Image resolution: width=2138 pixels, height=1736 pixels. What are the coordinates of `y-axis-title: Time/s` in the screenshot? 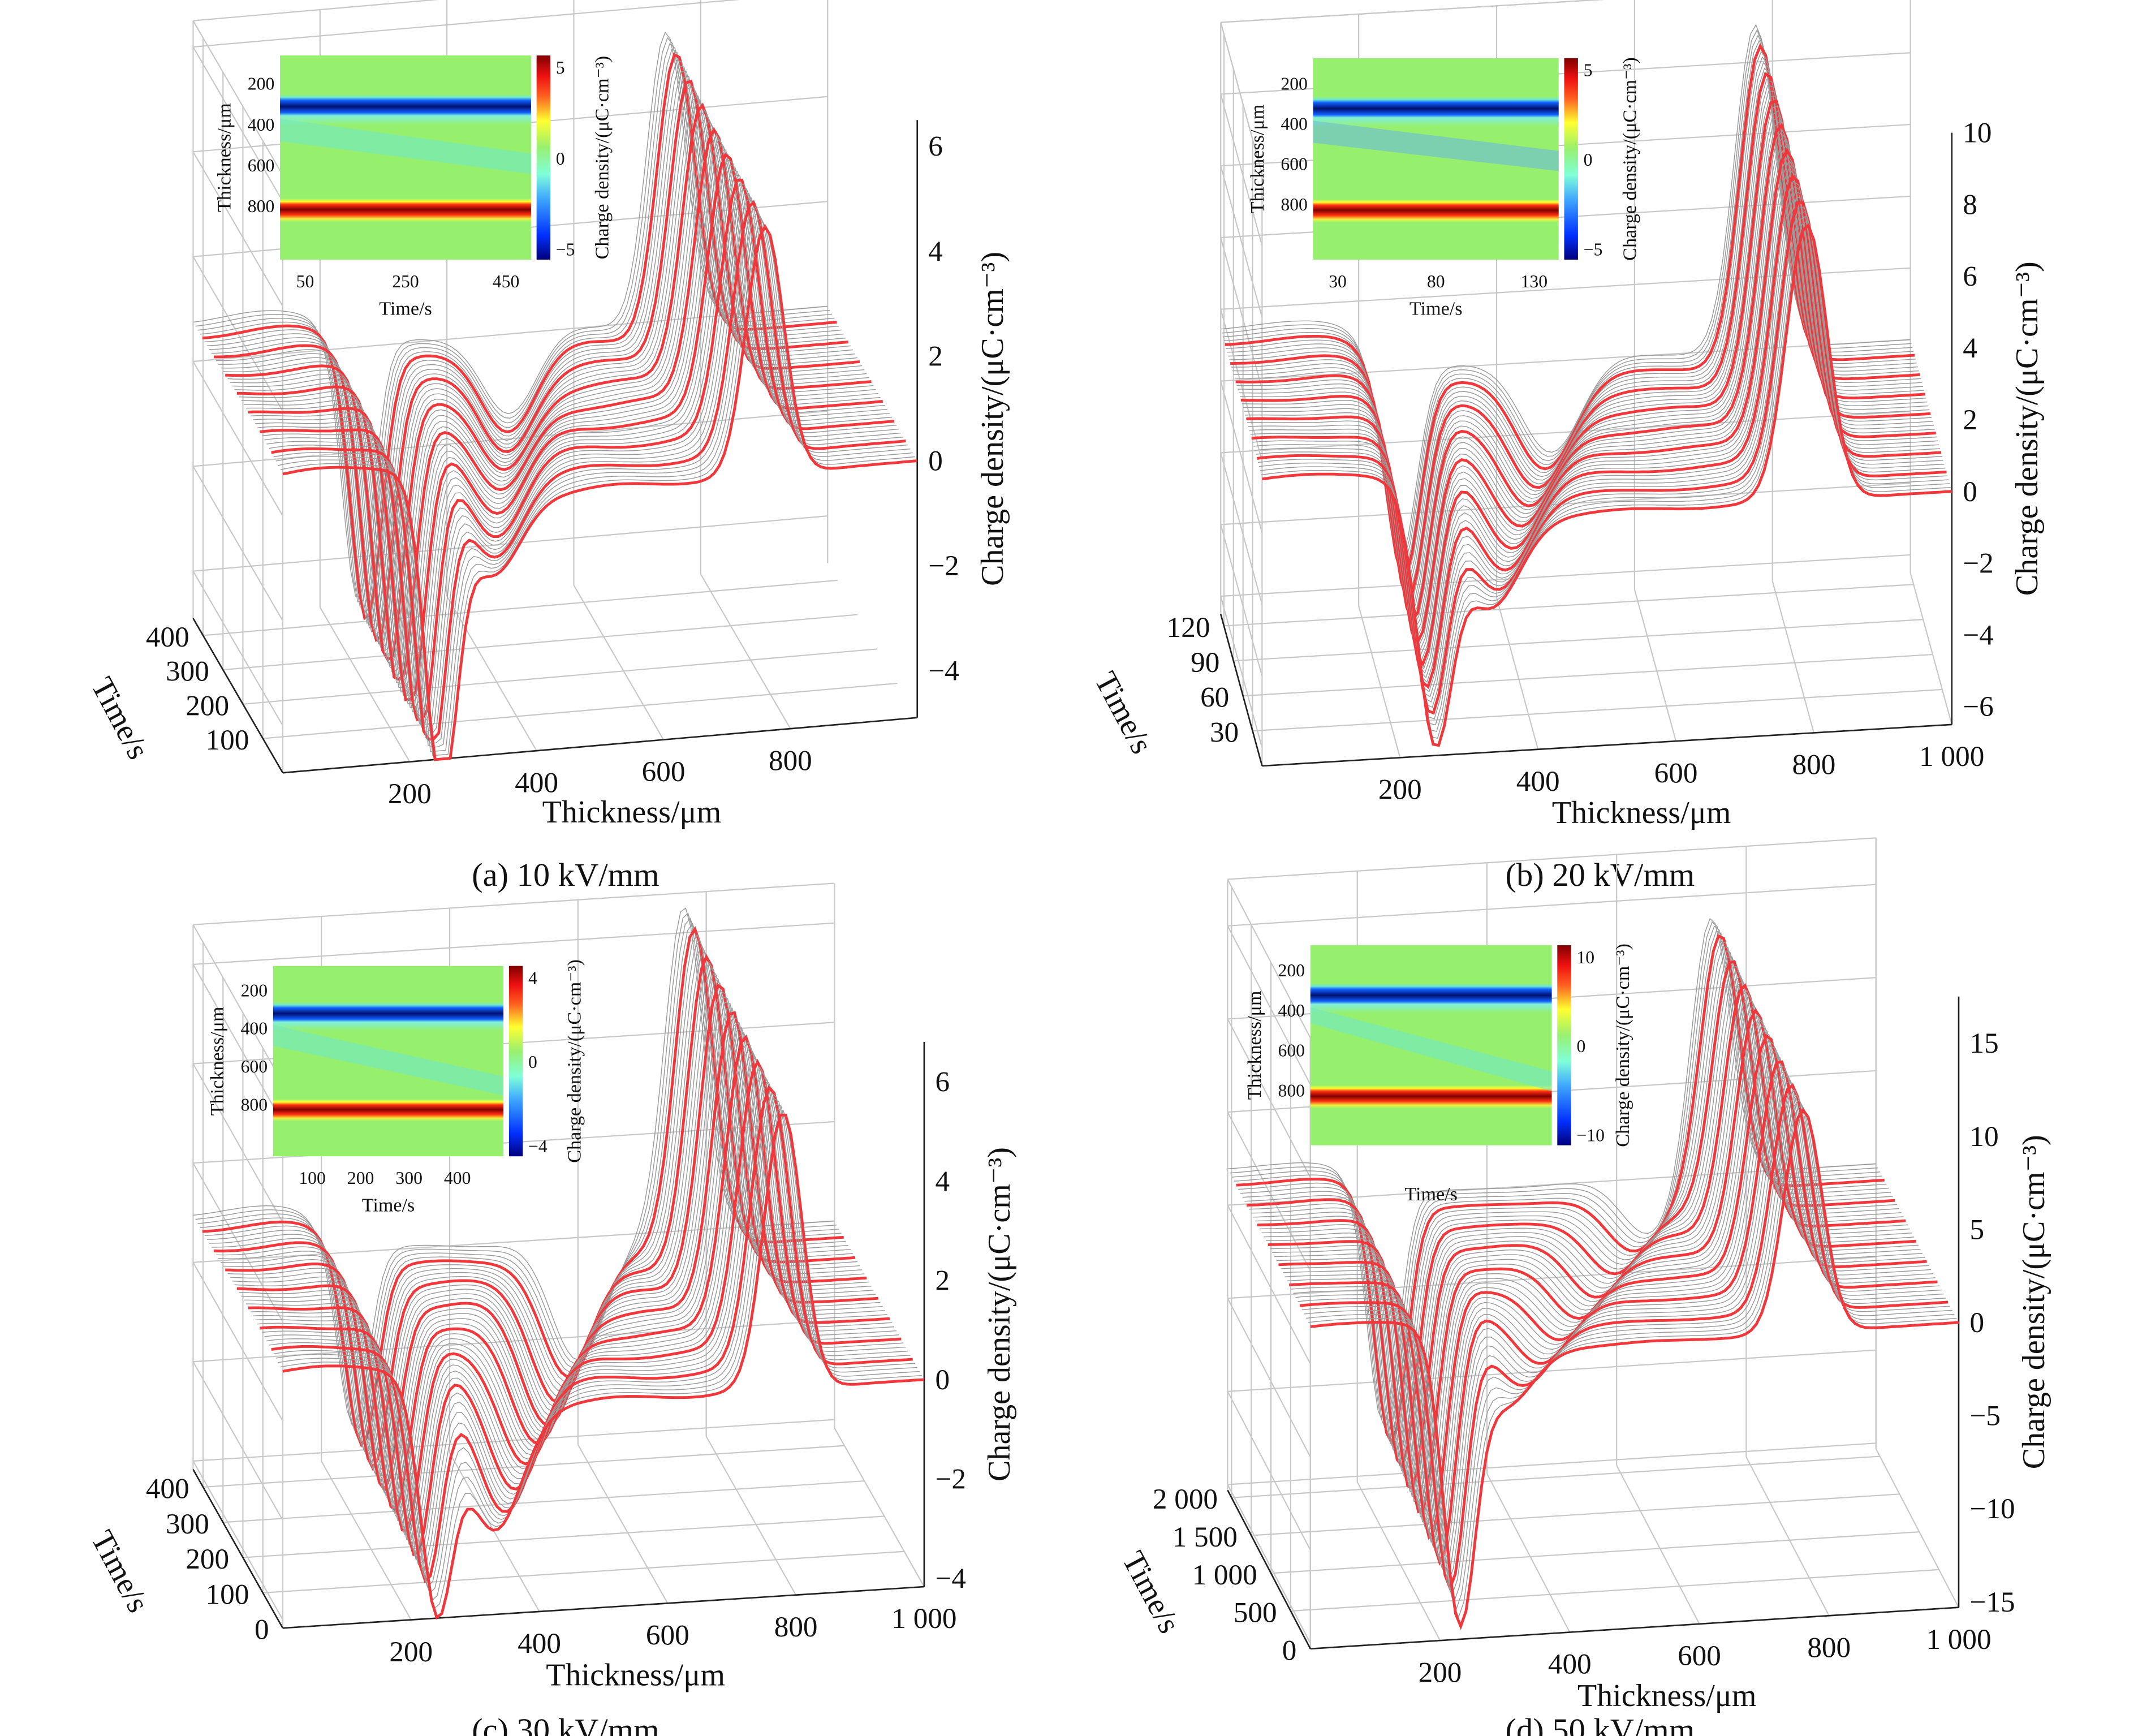 It's located at (120, 718).